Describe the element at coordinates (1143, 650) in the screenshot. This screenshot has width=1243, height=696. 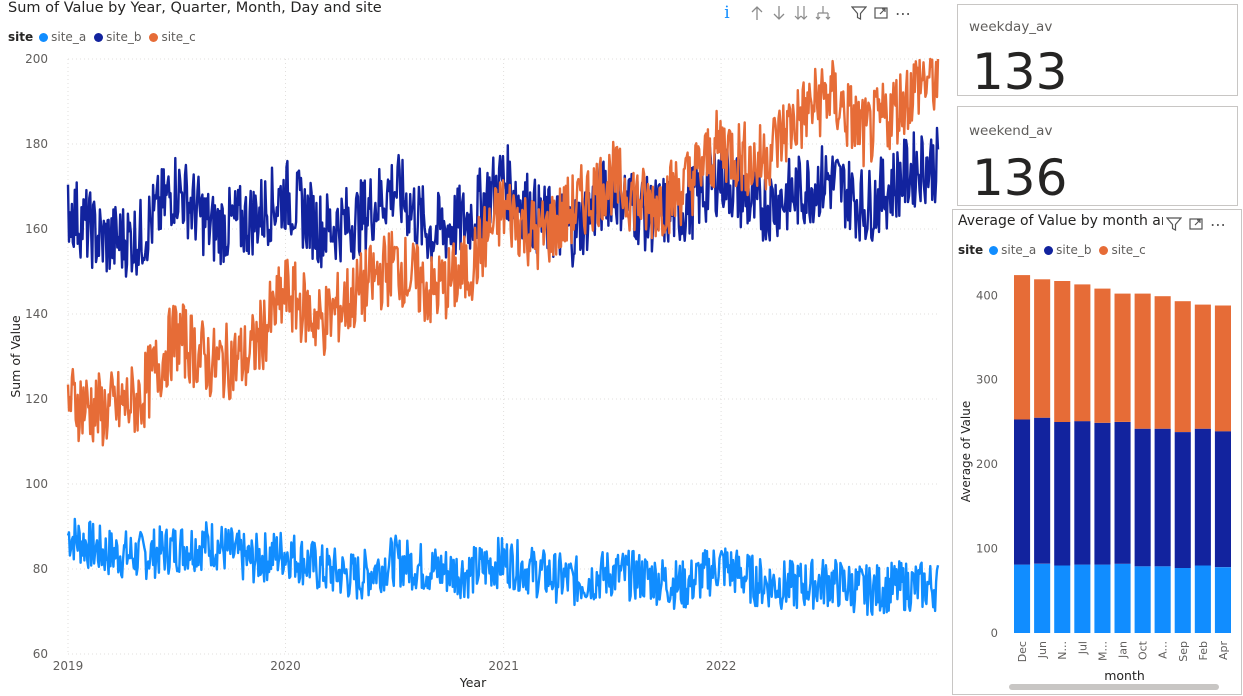
I see `x-tick-label: Oct` at that location.